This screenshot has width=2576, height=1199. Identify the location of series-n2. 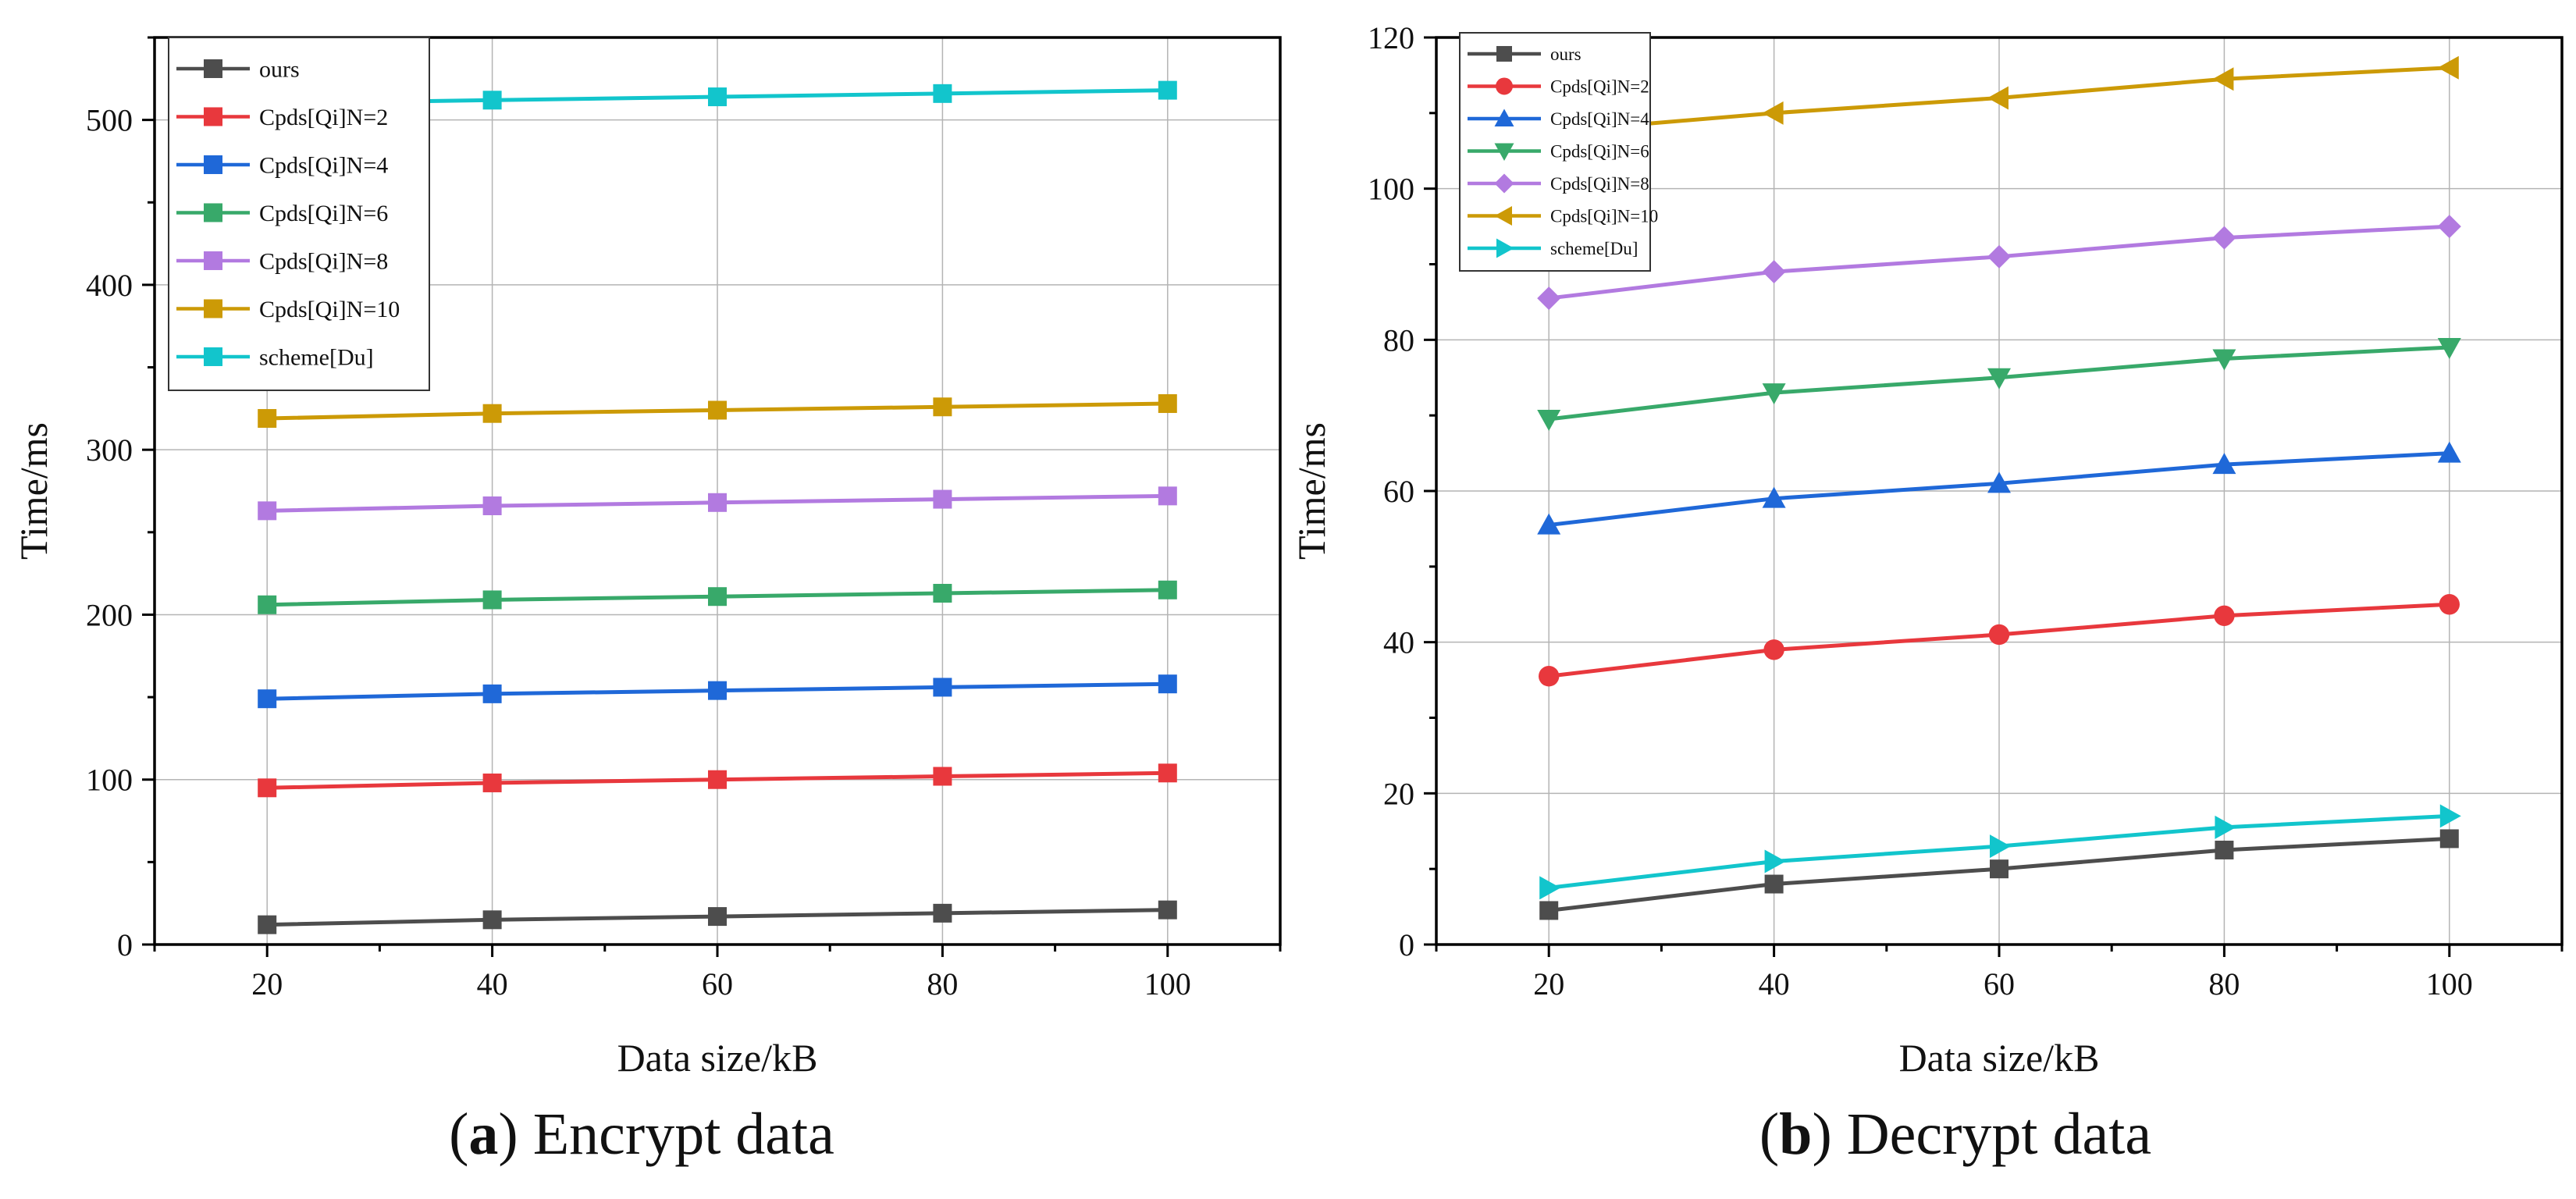
(717, 780).